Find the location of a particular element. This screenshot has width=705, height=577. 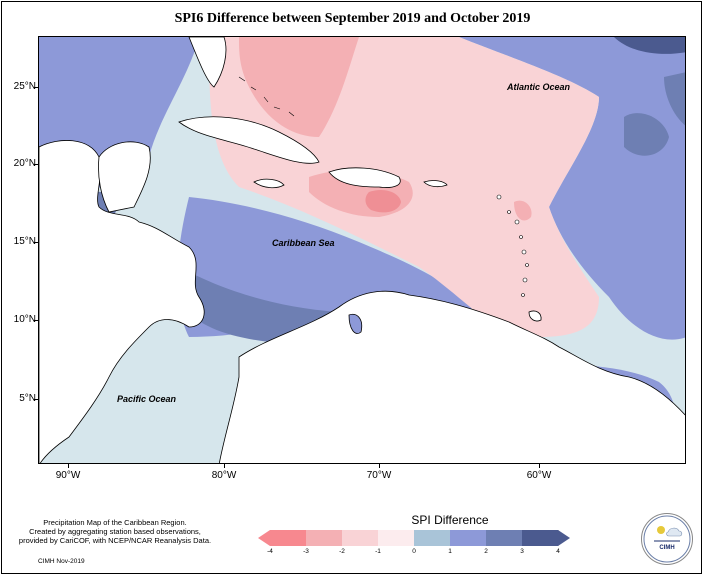

cimh-logo-graphic is located at coordinates (667, 539).